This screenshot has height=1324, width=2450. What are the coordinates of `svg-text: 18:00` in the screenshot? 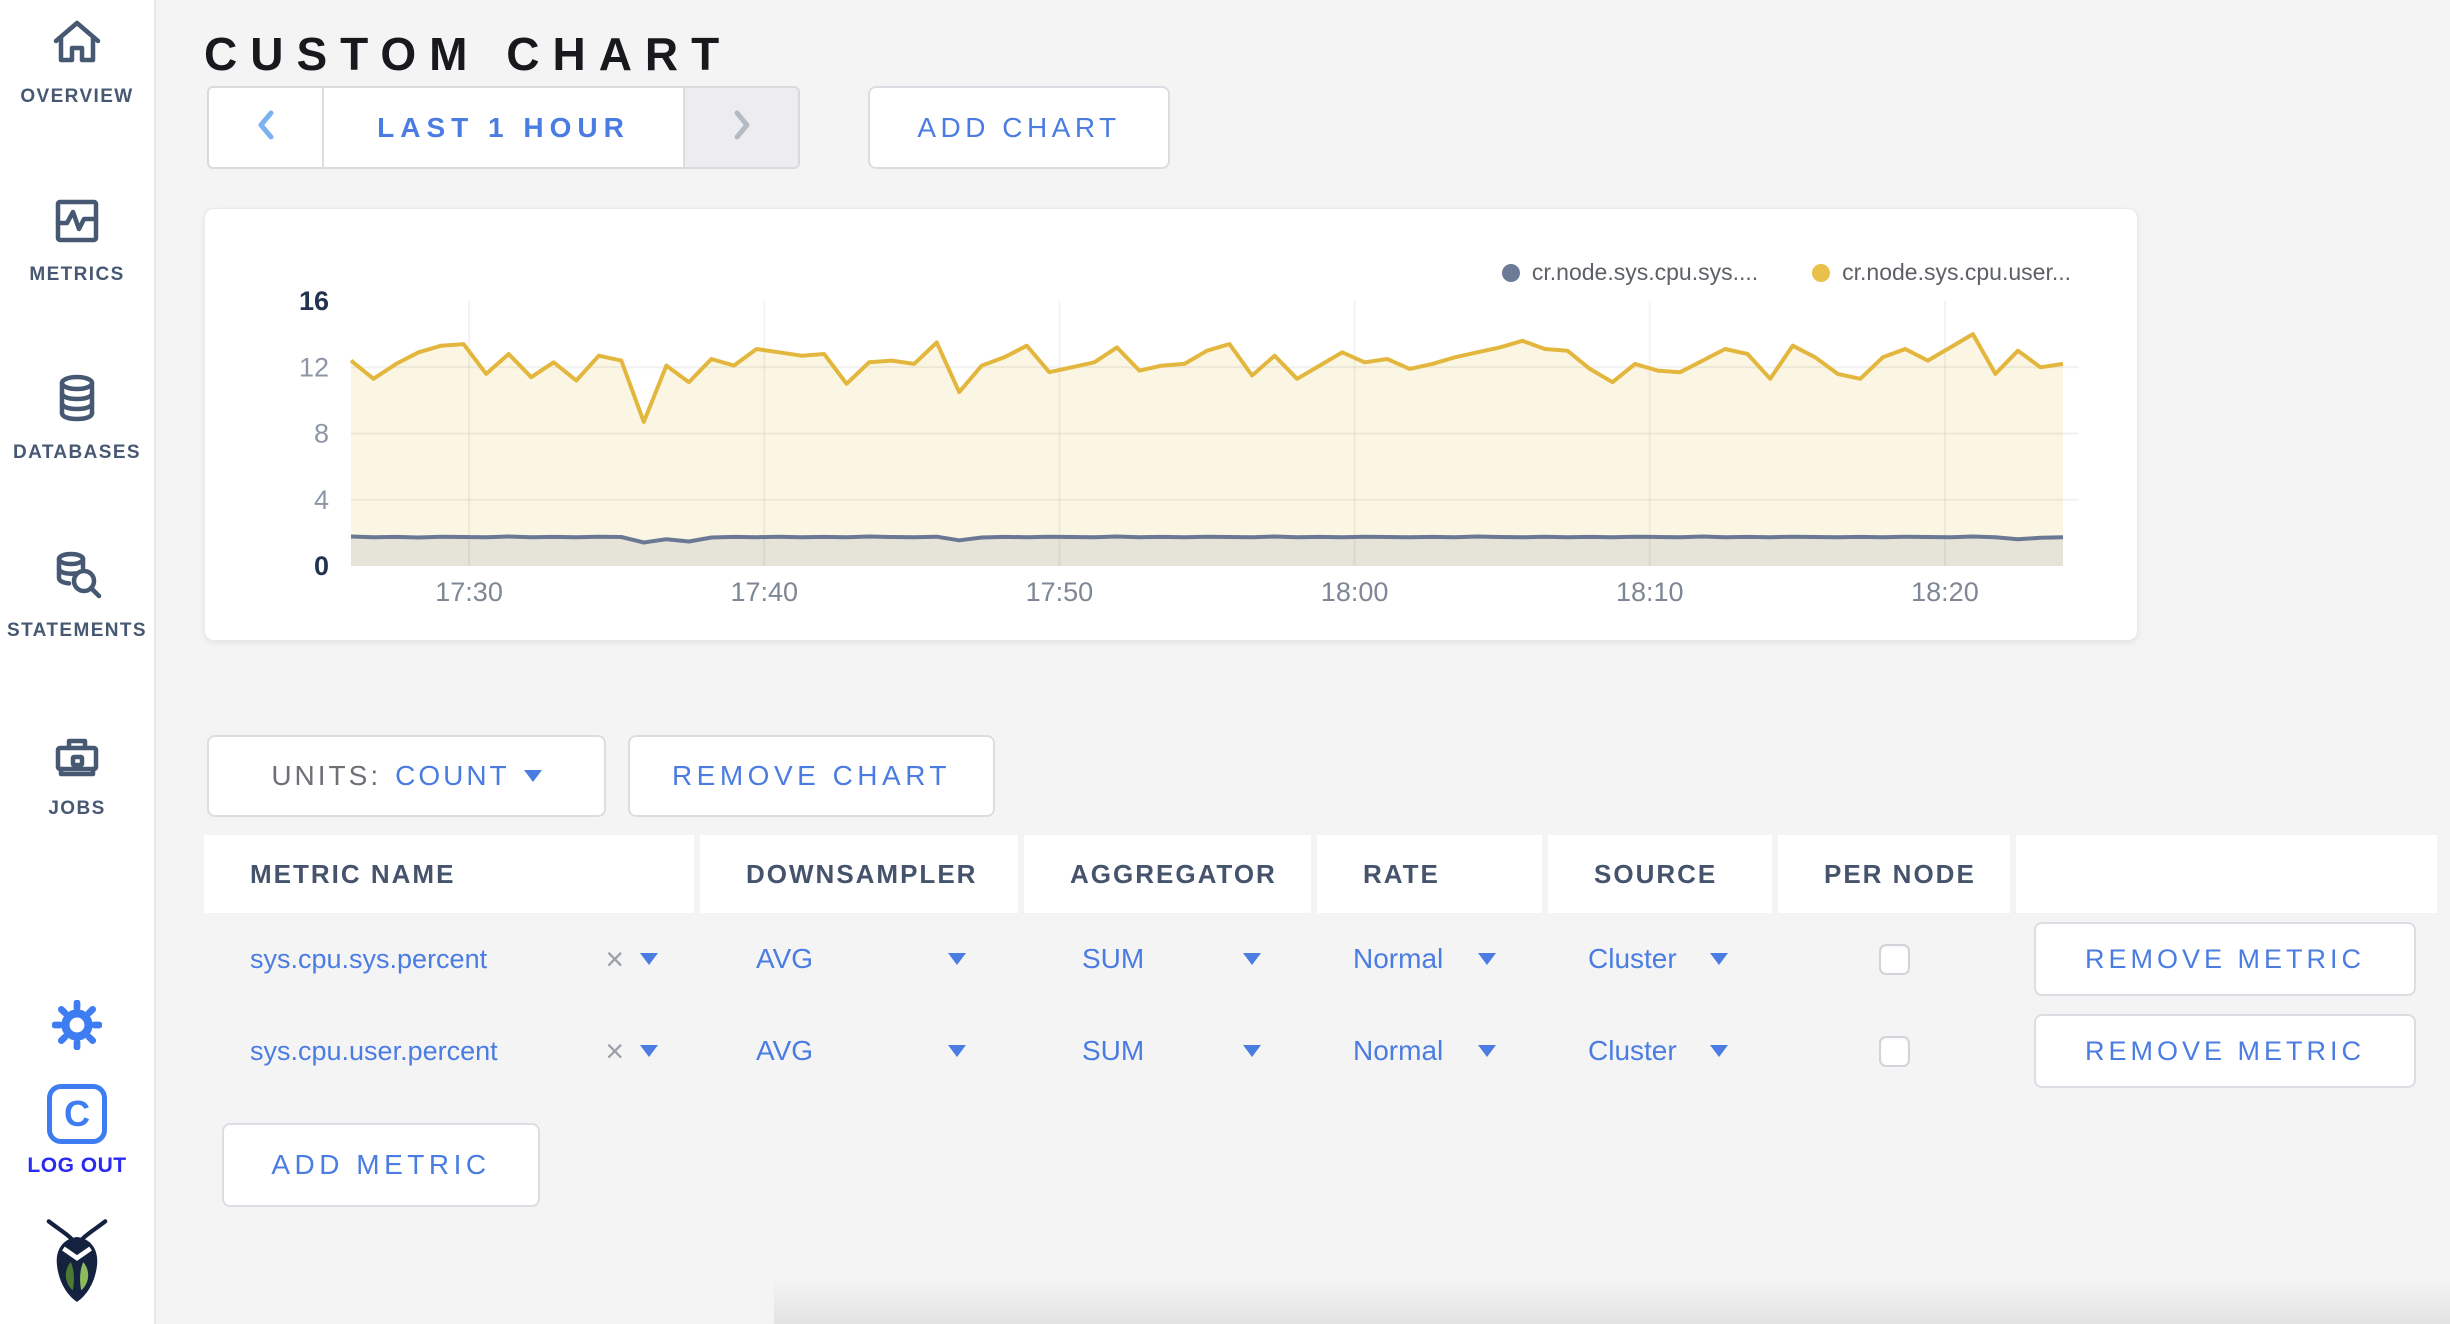 It's located at (1355, 592).